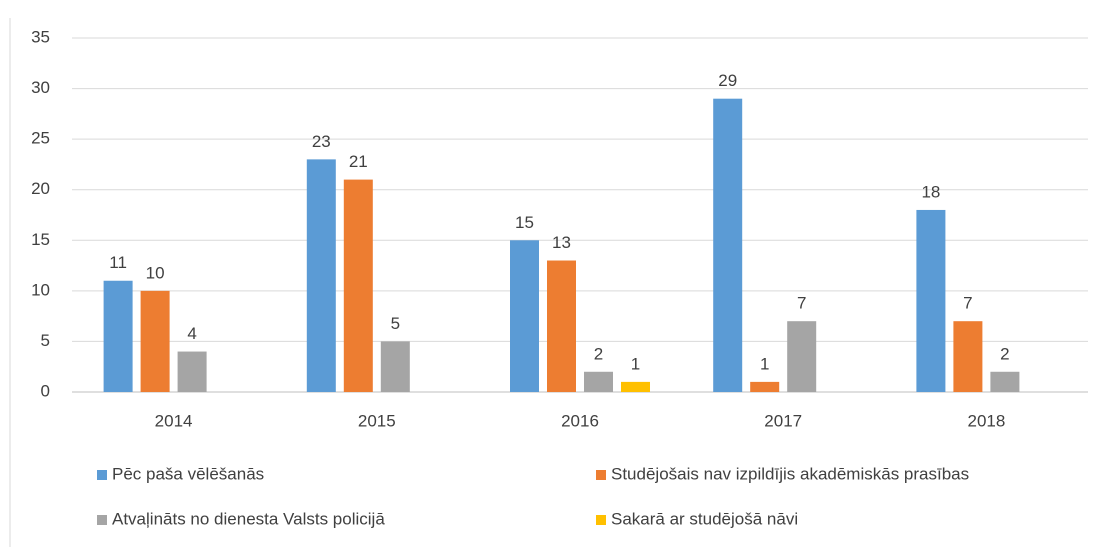 This screenshot has width=1104, height=547. Describe the element at coordinates (704, 518) in the screenshot. I see `legend-label: Sakarā ar studējošā nāvi` at that location.